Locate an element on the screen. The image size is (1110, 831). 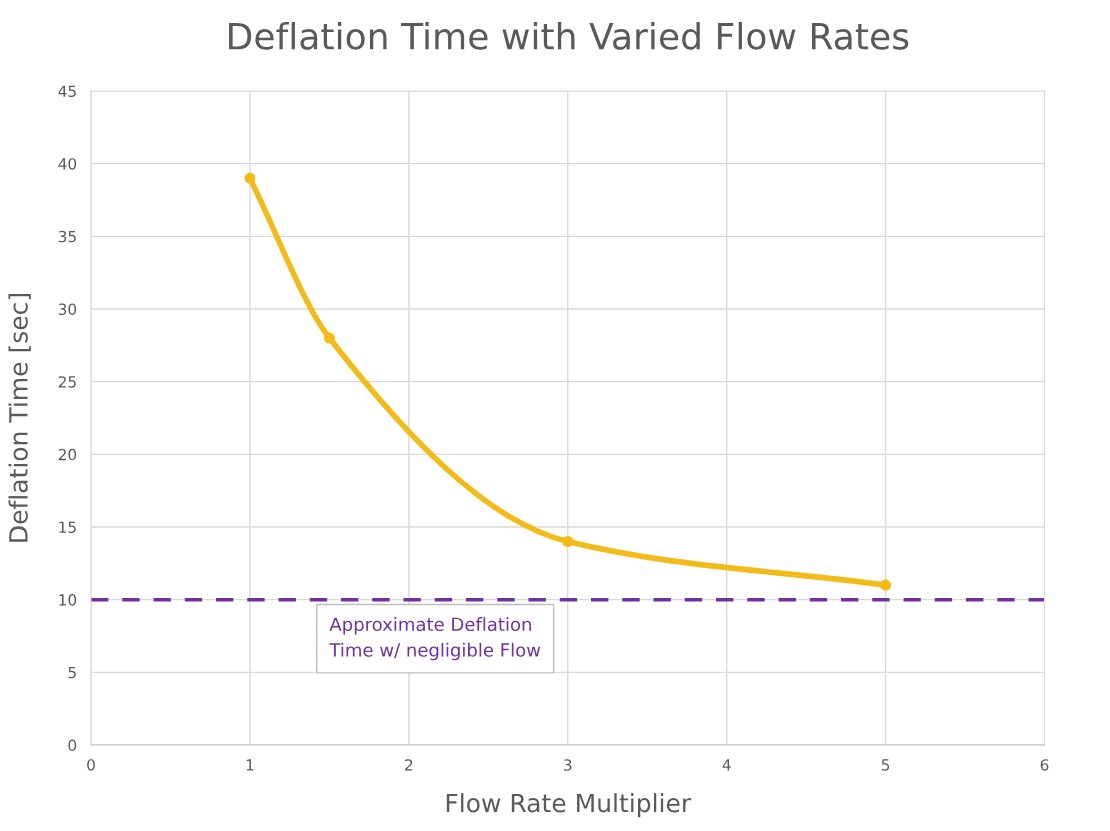
y-tick-label: 25 is located at coordinates (67, 382).